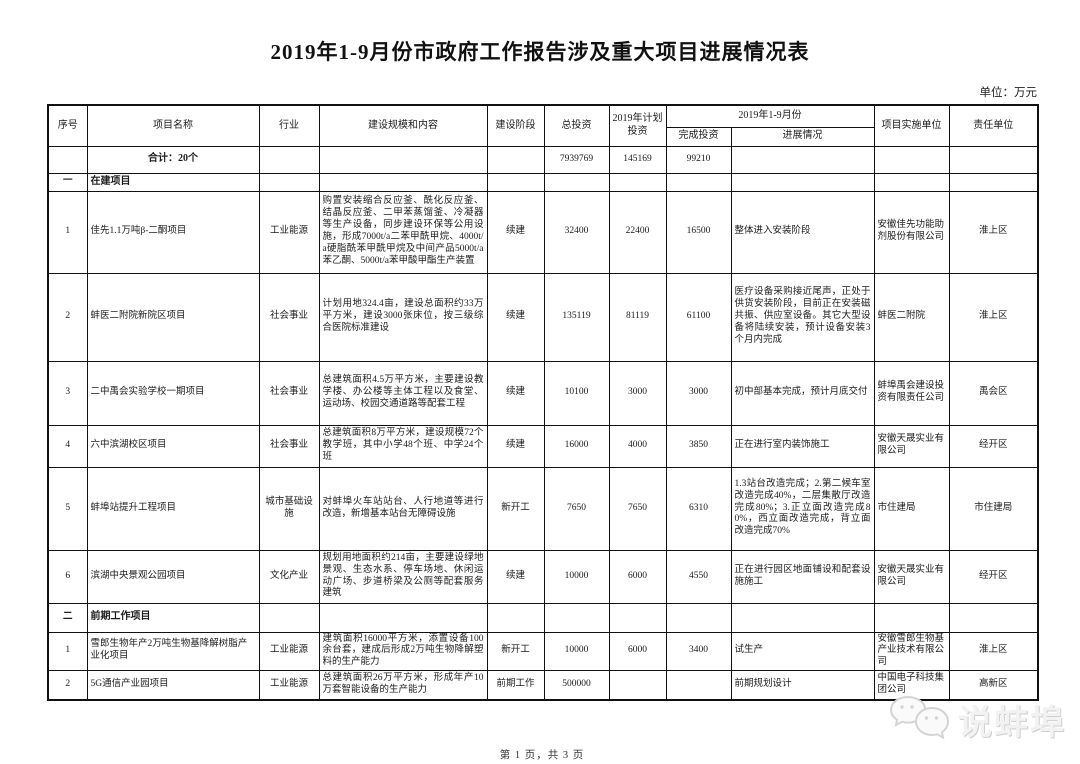 This screenshot has height=764, width=1080. Describe the element at coordinates (67, 159) in the screenshot. I see `cell-seq` at that location.